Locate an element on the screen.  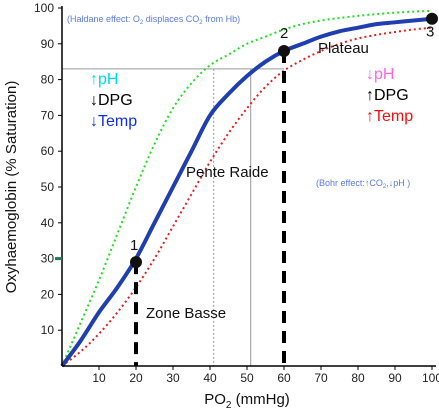
x-tick-label: 100 is located at coordinates (430, 378).